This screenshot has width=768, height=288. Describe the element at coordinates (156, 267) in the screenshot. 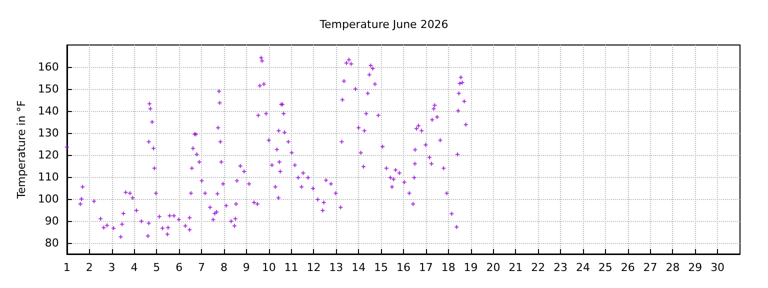

I see `x-tick-label: 5` at that location.